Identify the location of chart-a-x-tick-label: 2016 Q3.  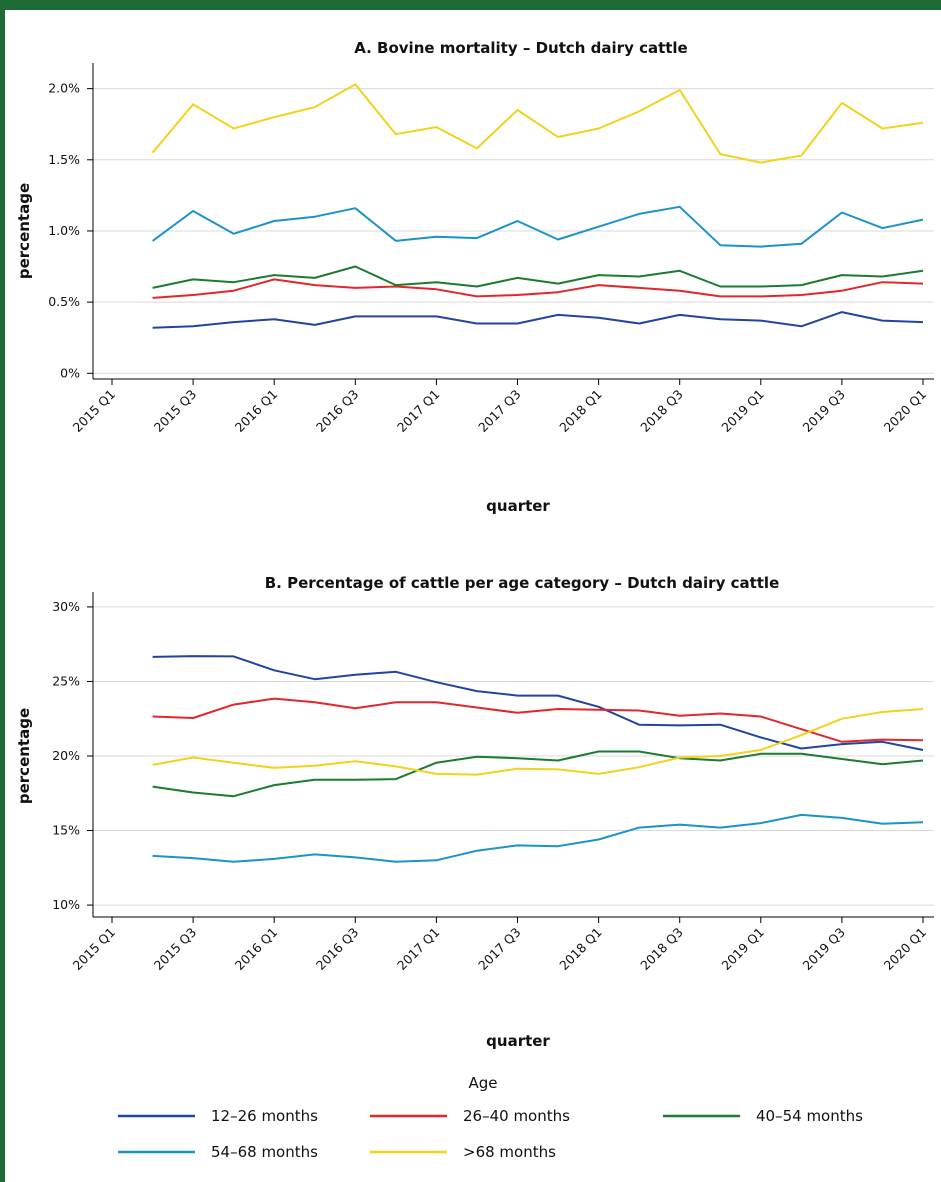
(337, 411).